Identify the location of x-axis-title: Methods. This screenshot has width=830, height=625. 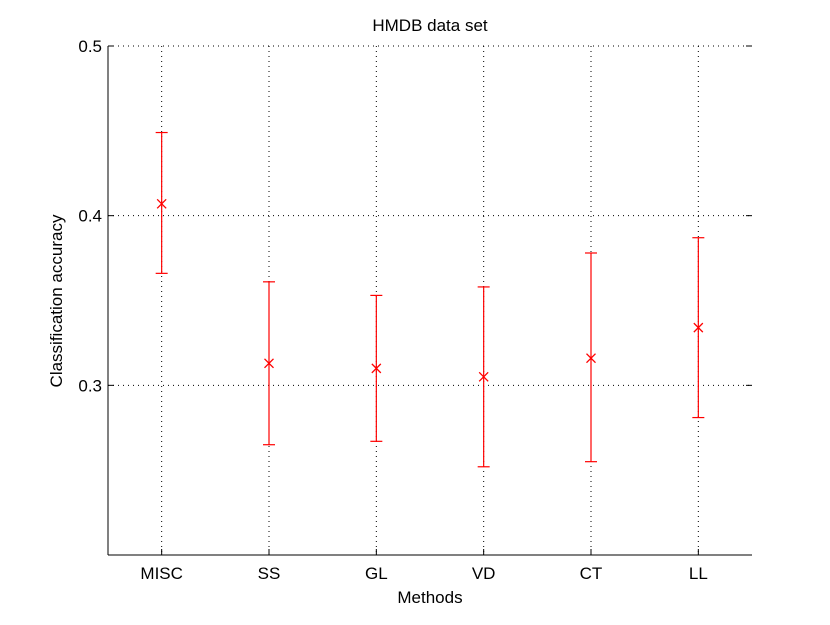
(429, 597).